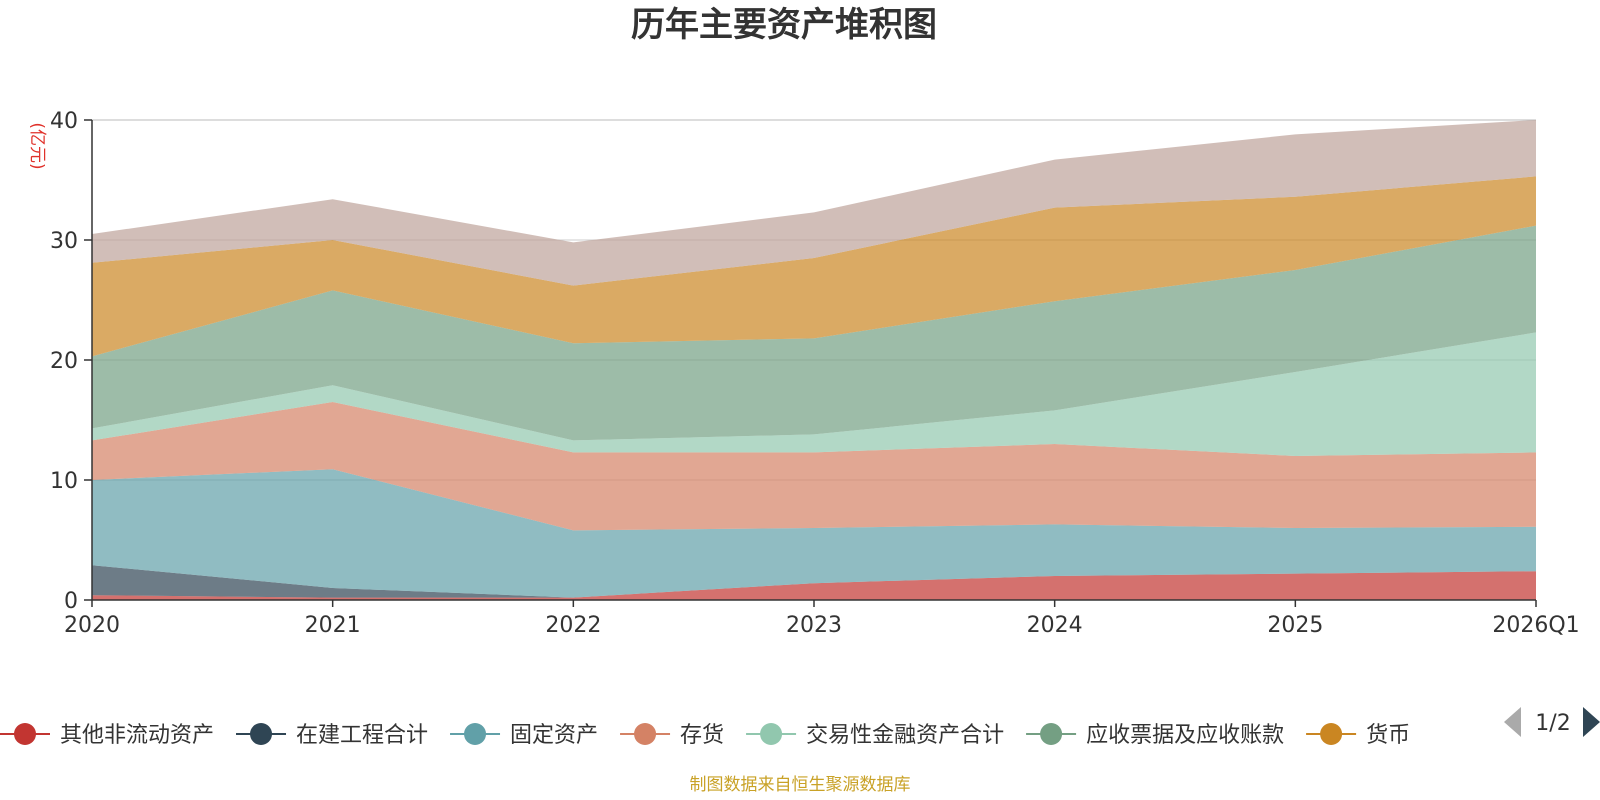 The image size is (1600, 800). Describe the element at coordinates (64, 121) in the screenshot. I see `y-tick-label-40: 40` at that location.